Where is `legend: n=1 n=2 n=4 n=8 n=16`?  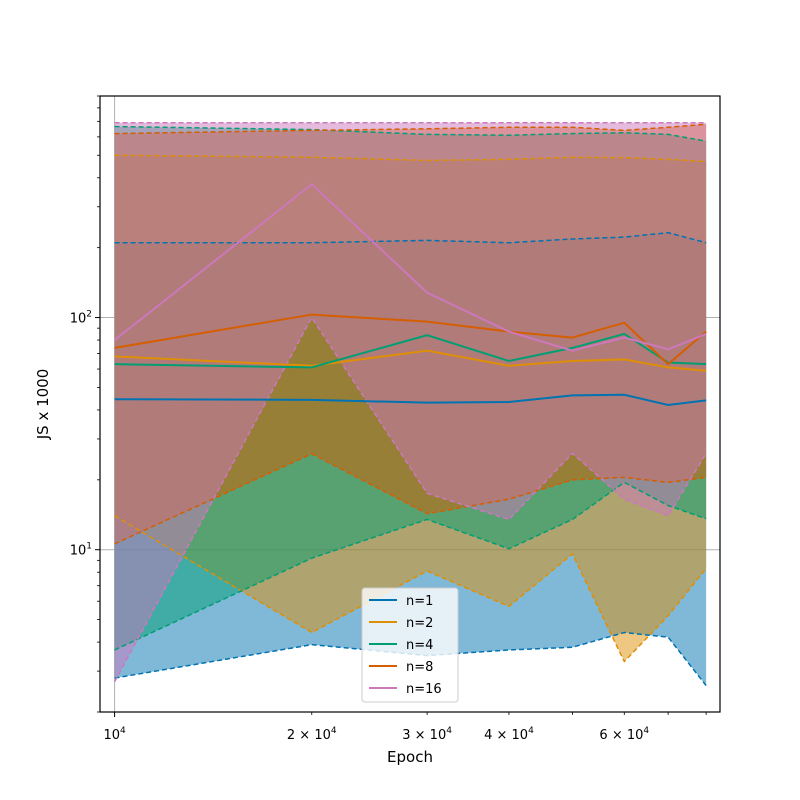
legend: n=1 n=2 n=4 n=8 n=16 is located at coordinates (410, 645).